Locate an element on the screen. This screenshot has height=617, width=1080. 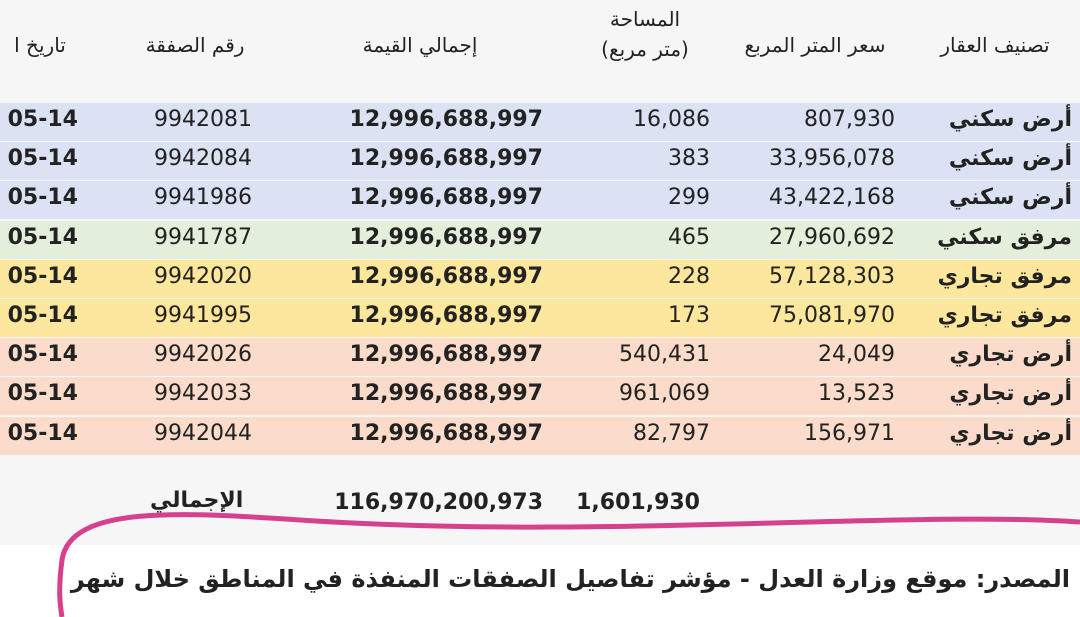
column-header: تصنيف العقار is located at coordinates (995, 45).